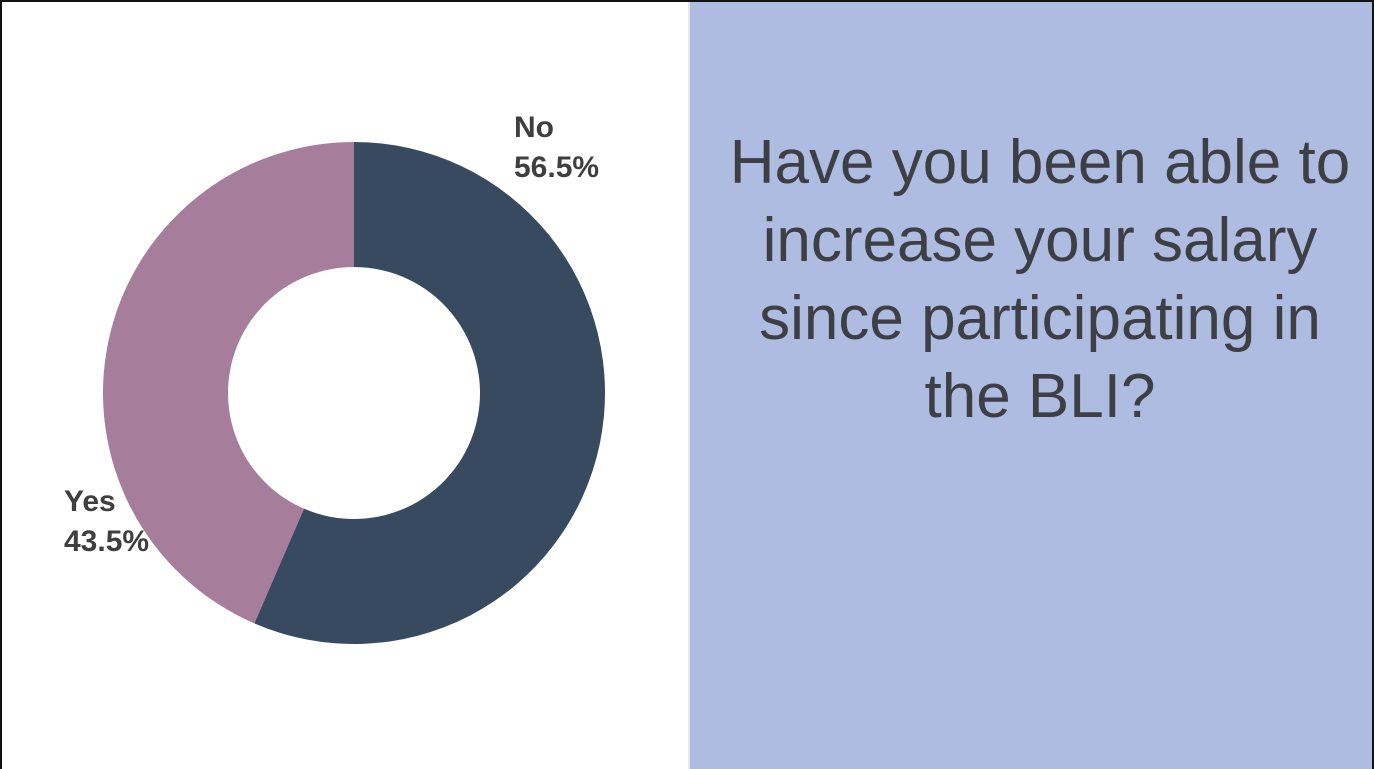  Describe the element at coordinates (90, 501) in the screenshot. I see `slice-label-yes-category: Yes` at that location.